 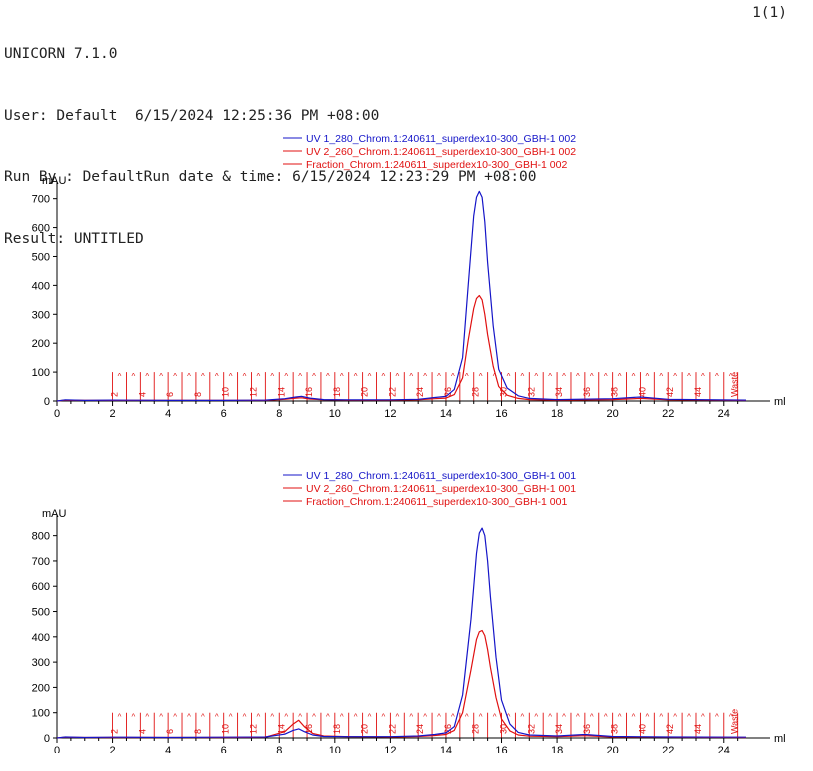 I want to click on series-line-uv260, so click(x=401, y=684).